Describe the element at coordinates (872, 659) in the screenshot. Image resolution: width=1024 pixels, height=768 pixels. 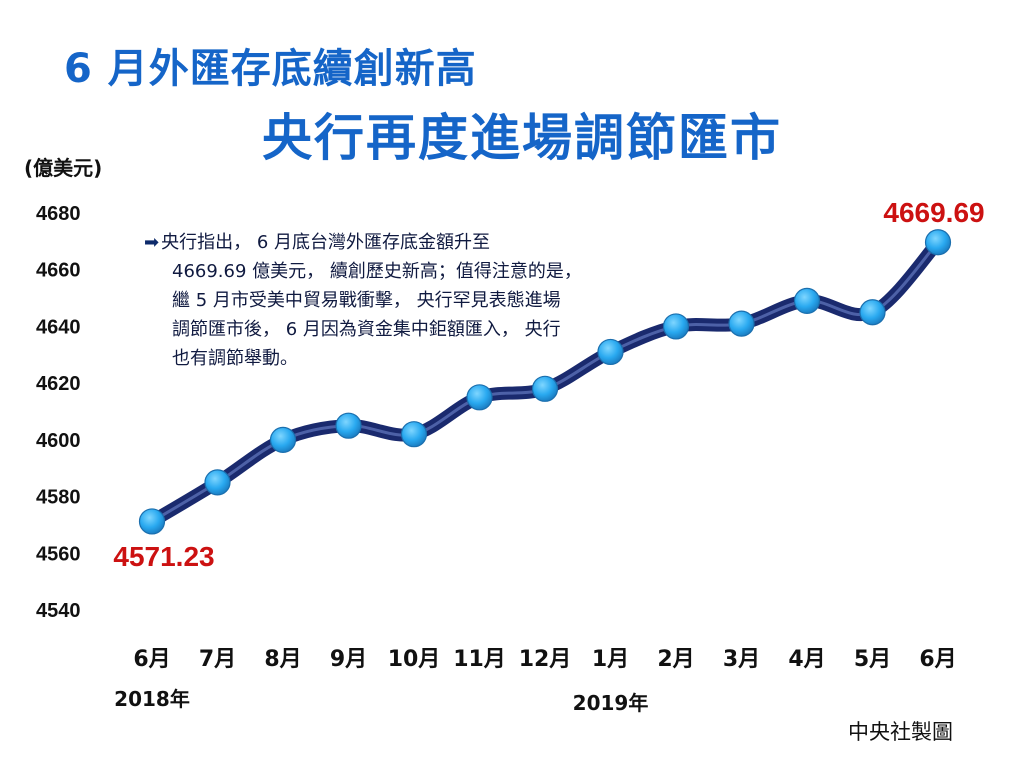
I see `x-tick-label: 5月` at that location.